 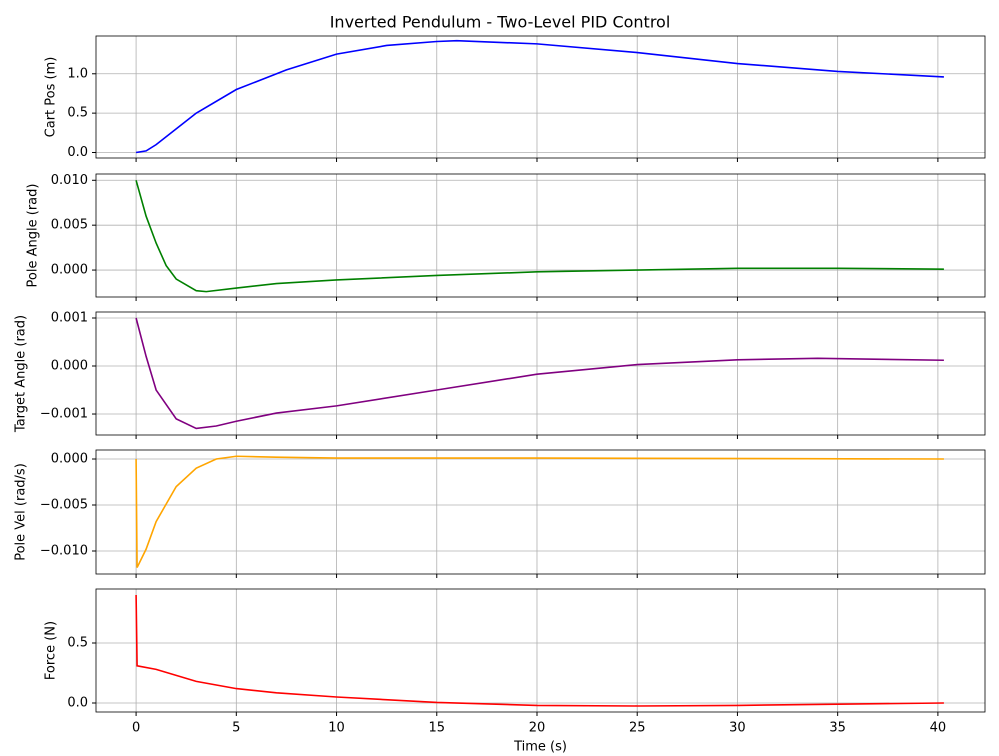 What do you see at coordinates (33, 236) in the screenshot?
I see `y-axis-label: Pole Angle (rad)` at bounding box center [33, 236].